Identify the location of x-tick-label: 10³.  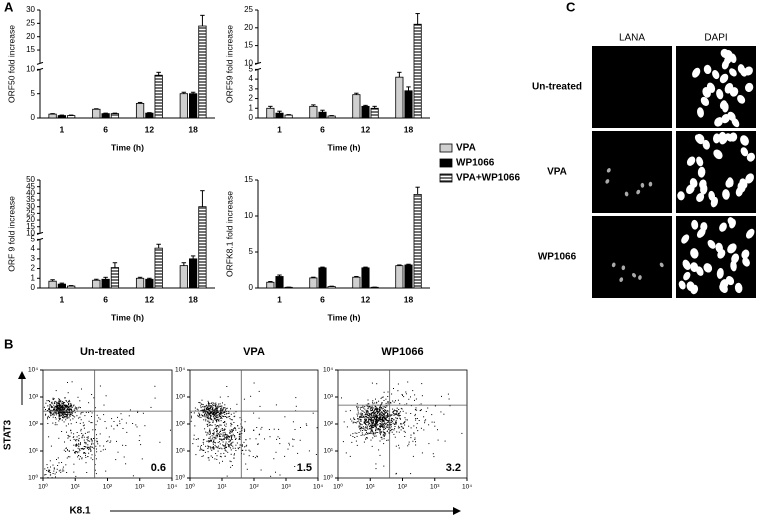
(140, 487).